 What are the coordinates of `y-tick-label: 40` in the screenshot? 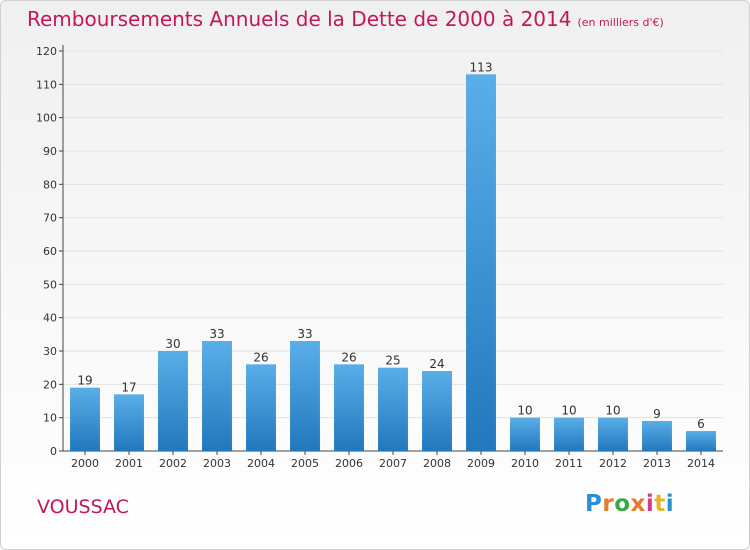 It's located at (50, 318).